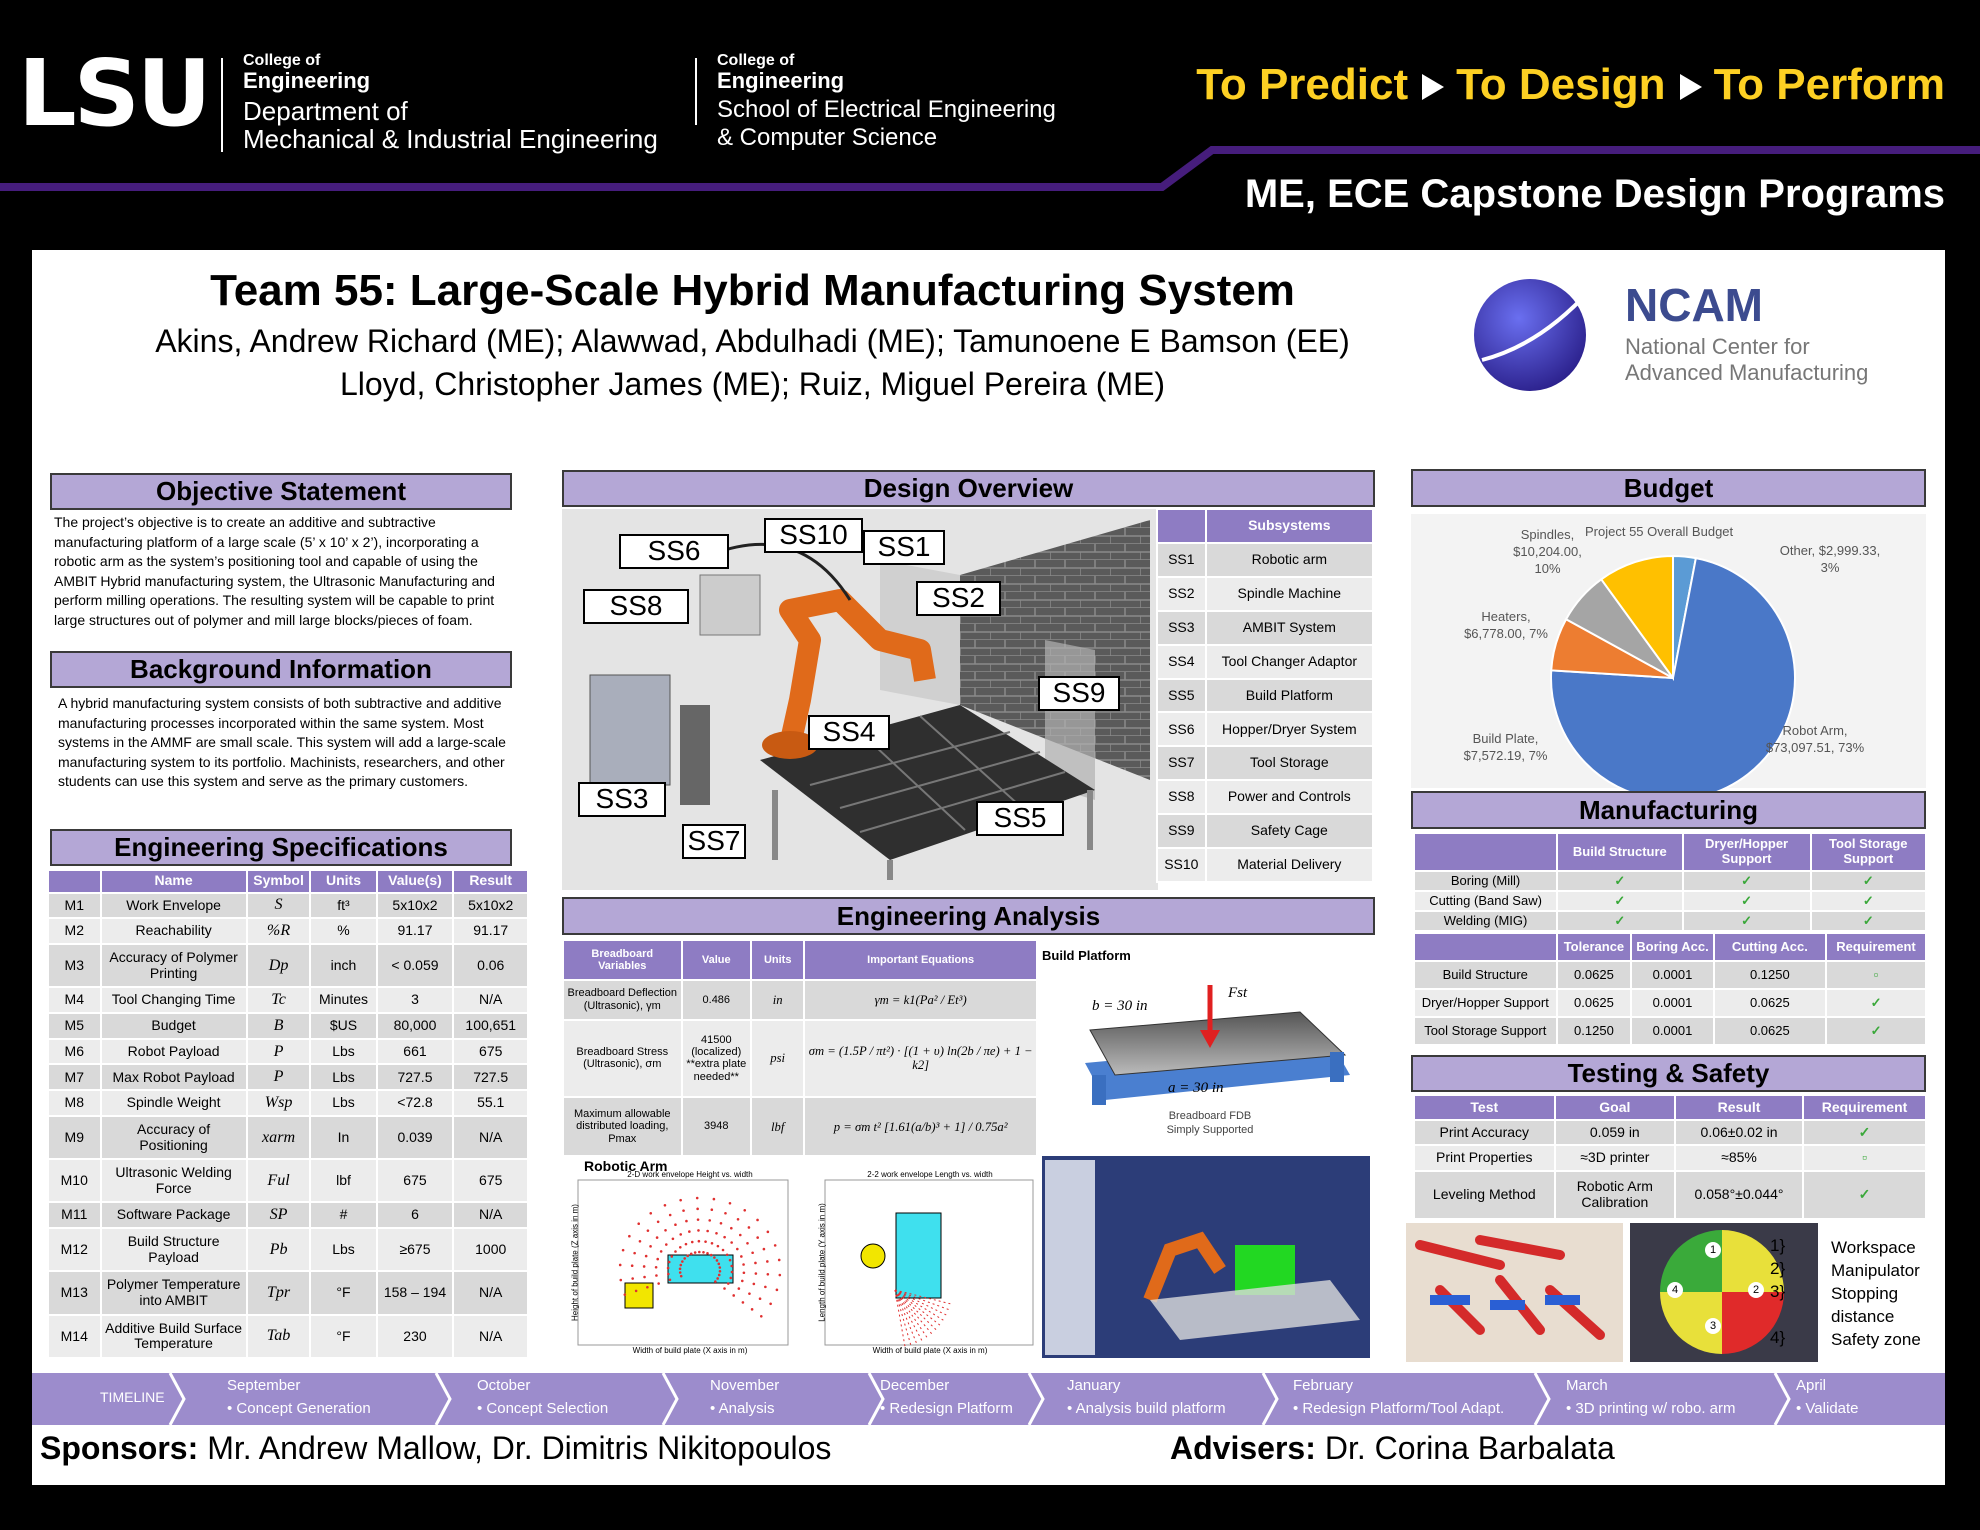 The height and width of the screenshot is (1530, 1980). I want to click on table-row: Boring (Mill) ✓ ✓ ✓, so click(1670, 881).